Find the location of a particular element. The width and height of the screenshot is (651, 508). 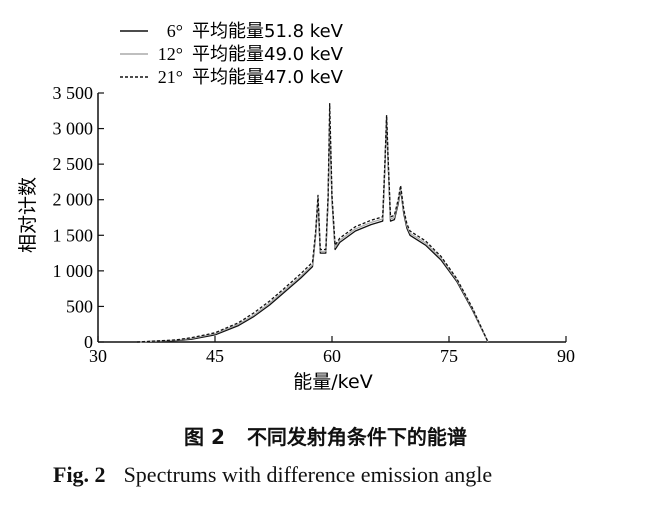

y-tick-label: 2 500 is located at coordinates (73, 164).